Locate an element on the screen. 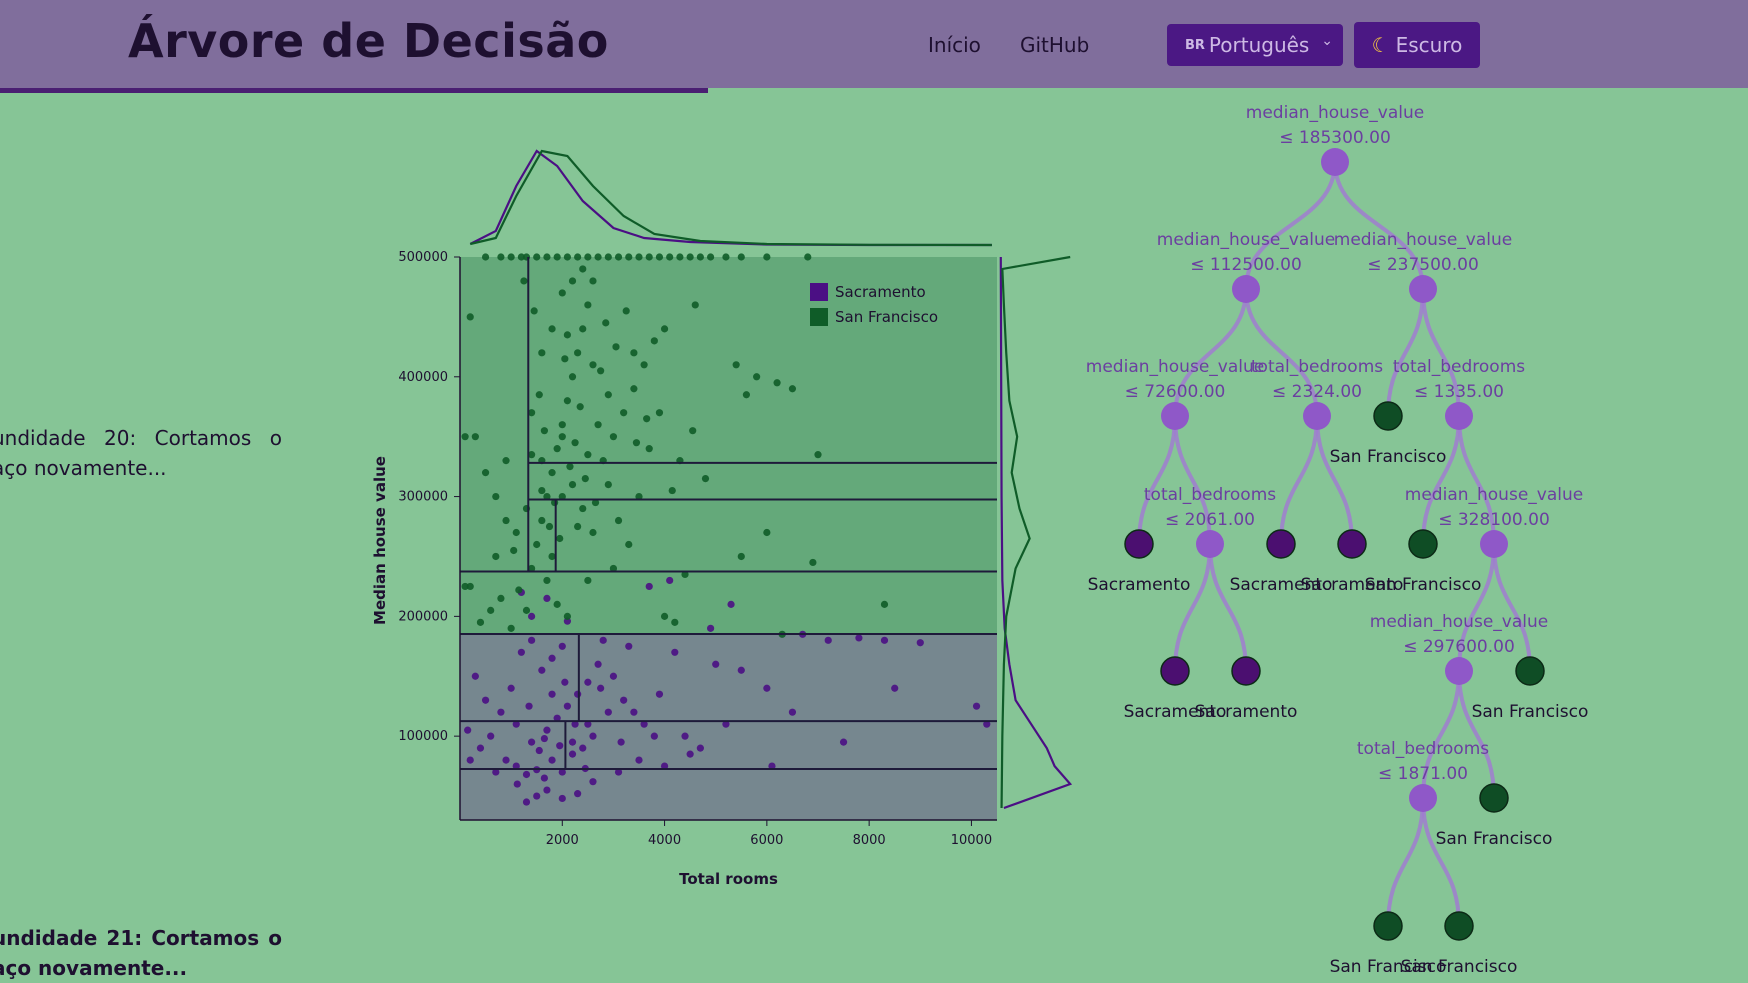 The width and height of the screenshot is (1748, 983). node-threshold-label: ≤ 2061.00 is located at coordinates (1210, 520).